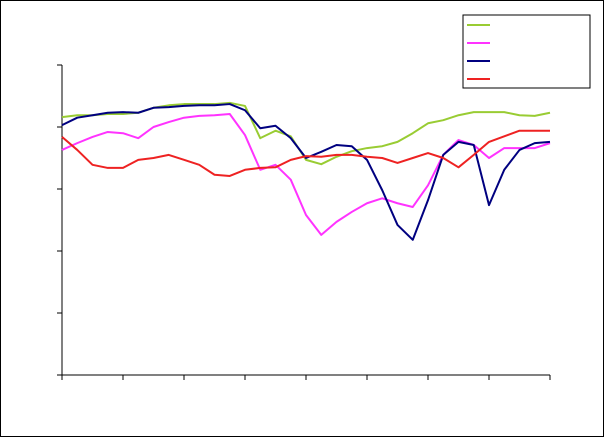 The image size is (604, 437). What do you see at coordinates (526, 51) in the screenshot?
I see `legend-box` at bounding box center [526, 51].